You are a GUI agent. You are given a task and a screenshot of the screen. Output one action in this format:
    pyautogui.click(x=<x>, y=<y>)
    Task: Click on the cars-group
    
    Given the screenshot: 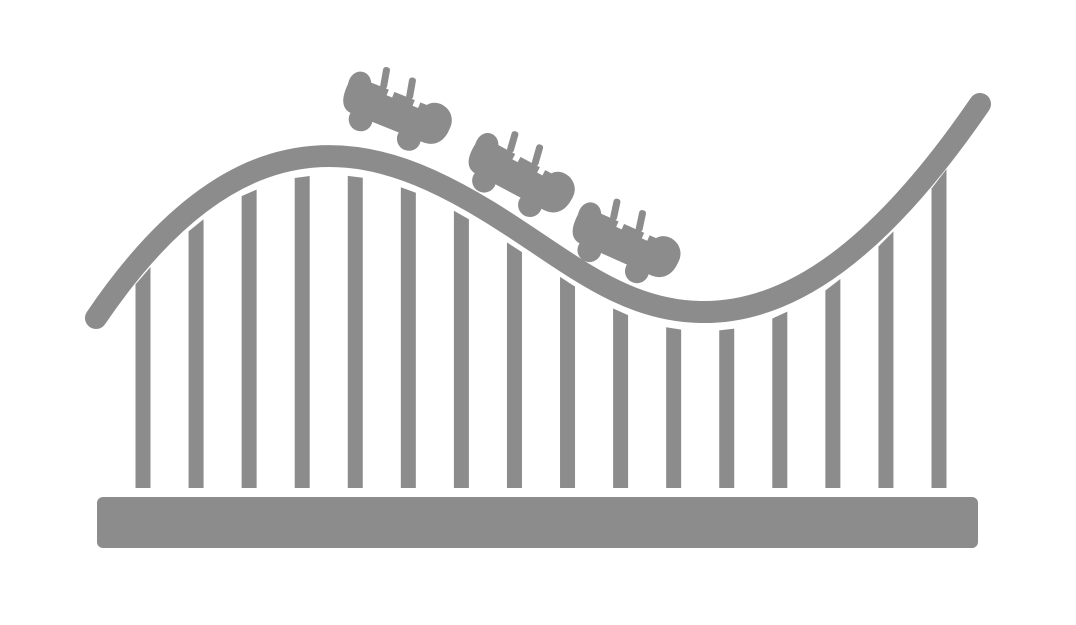 What is the action you would take?
    pyautogui.click(x=512, y=175)
    